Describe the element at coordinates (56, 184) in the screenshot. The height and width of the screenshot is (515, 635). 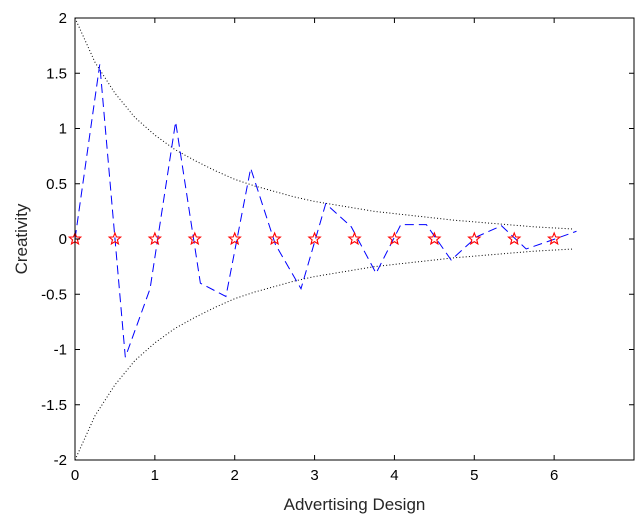
I see `y-tick-label: 0.5` at that location.